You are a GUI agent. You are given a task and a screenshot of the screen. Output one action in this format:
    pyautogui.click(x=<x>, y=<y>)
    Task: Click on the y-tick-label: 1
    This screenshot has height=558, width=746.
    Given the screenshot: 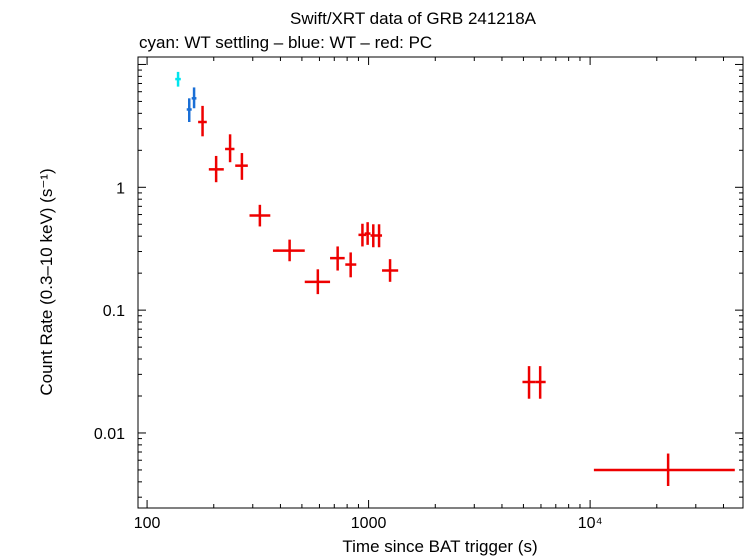 What is the action you would take?
    pyautogui.click(x=120, y=188)
    